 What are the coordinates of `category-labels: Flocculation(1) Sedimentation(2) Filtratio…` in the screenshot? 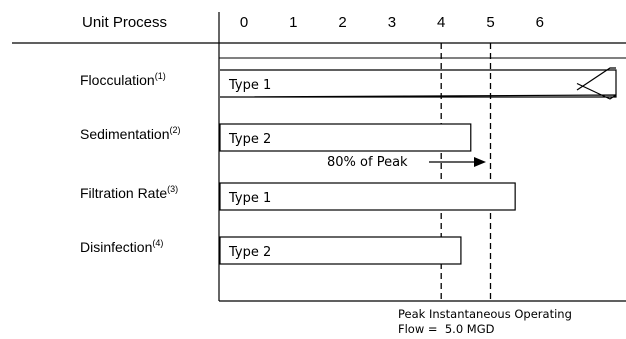 It's located at (130, 163).